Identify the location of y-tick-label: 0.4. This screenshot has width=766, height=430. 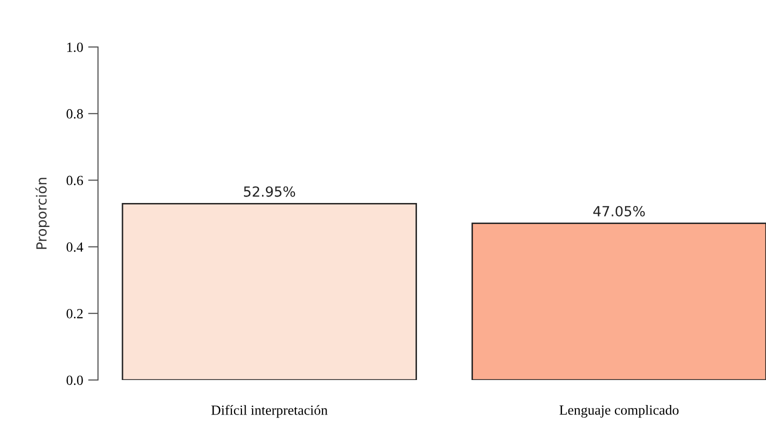
(75, 247).